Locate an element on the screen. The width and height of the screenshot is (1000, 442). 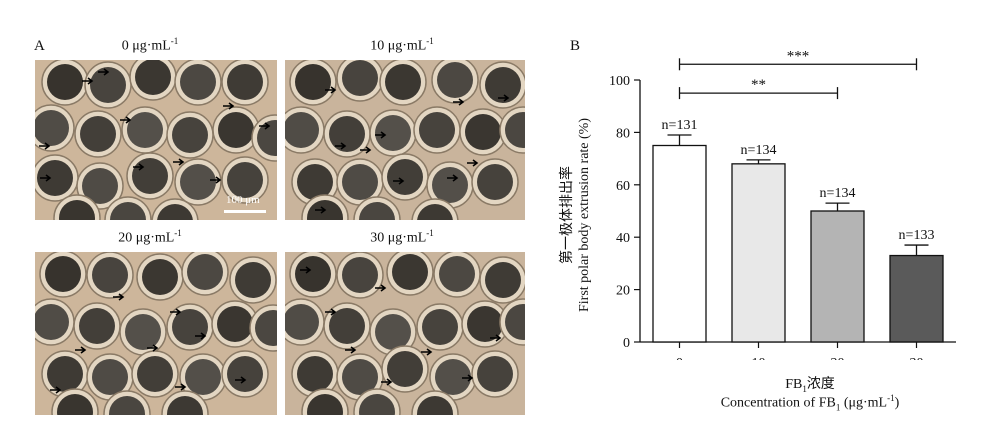
panel-b-letter: B is located at coordinates (575, 46).